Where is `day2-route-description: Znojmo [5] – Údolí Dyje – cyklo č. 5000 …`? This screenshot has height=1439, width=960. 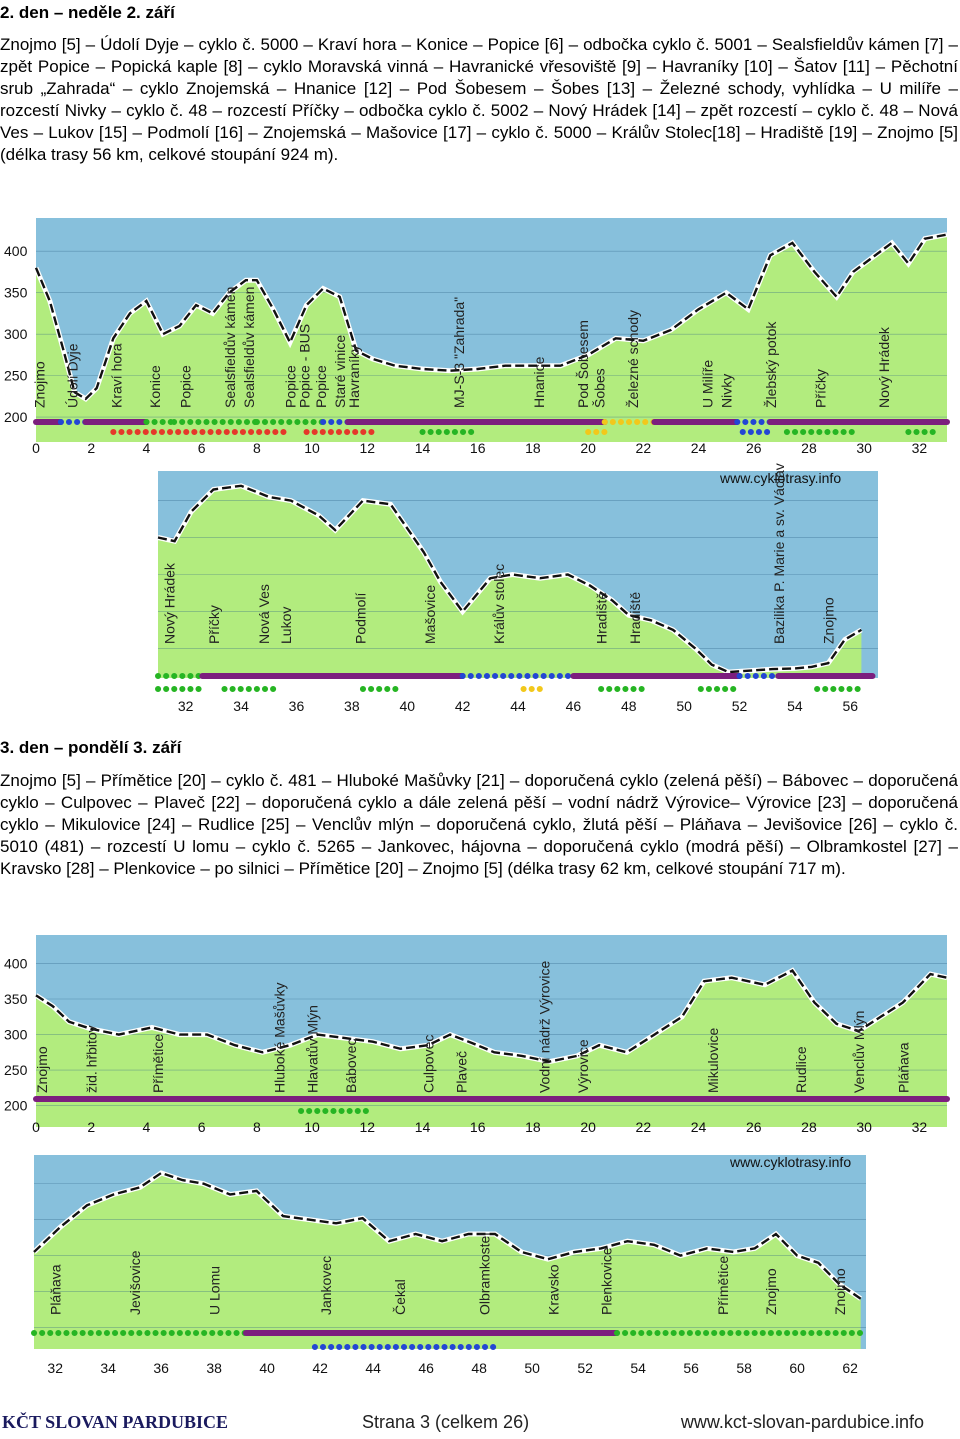
day2-route-description: Znojmo [5] – Údolí Dyje – cyklo č. 5000 … is located at coordinates (479, 99).